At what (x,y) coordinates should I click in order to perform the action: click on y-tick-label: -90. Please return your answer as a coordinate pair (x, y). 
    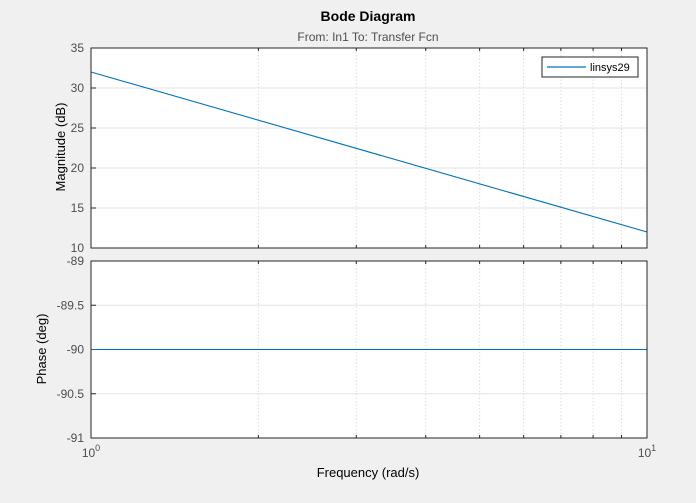
    Looking at the image, I should click on (76, 350).